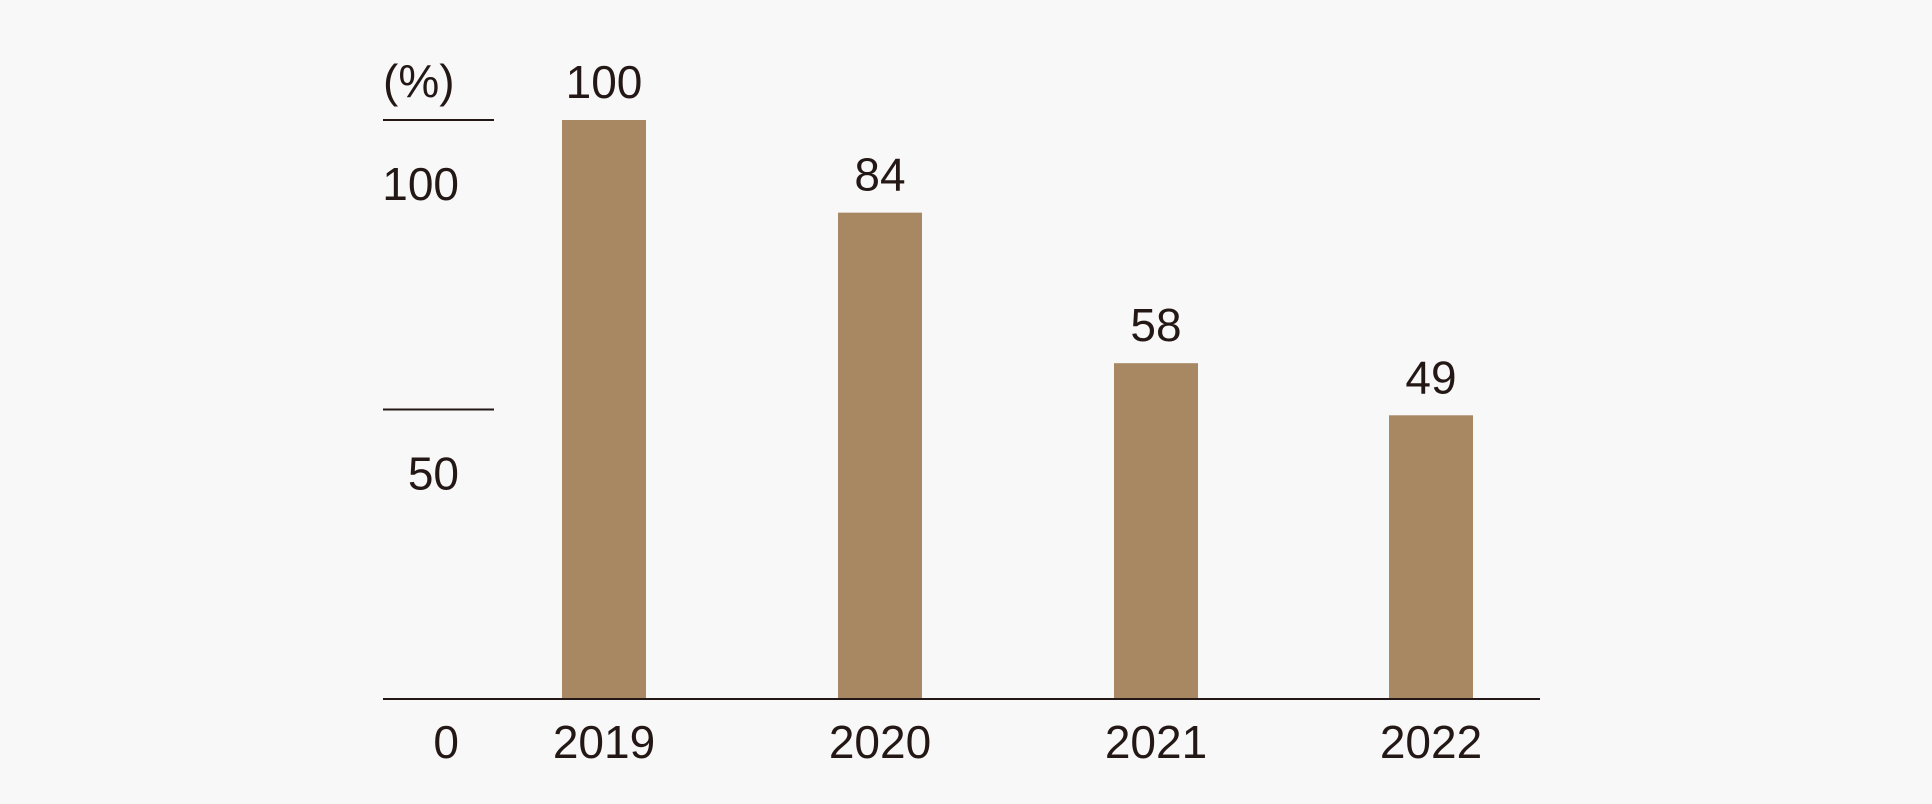 The width and height of the screenshot is (1932, 804). What do you see at coordinates (420, 184) in the screenshot?
I see `y-tick-label: 100` at bounding box center [420, 184].